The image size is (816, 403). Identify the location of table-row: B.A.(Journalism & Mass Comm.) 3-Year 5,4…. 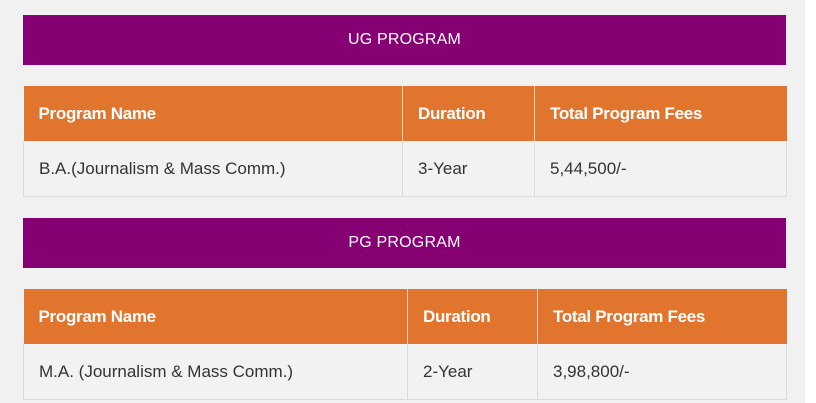
(405, 169).